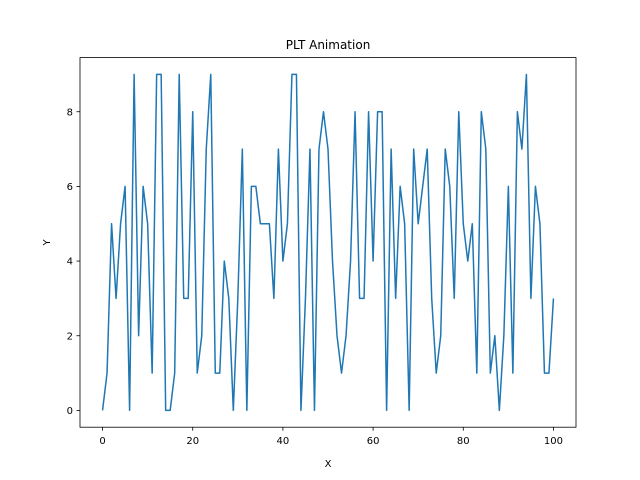 The width and height of the screenshot is (640, 480). I want to click on y-axis-label: Y, so click(47, 242).